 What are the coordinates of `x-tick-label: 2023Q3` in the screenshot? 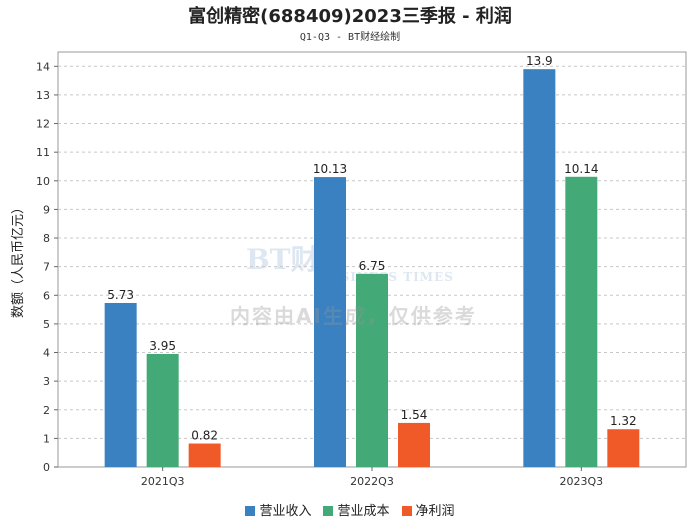 It's located at (582, 481).